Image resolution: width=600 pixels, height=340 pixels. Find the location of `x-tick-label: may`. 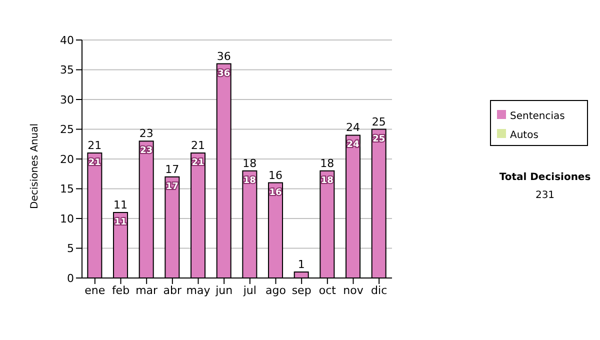

x-tick-label: may is located at coordinates (198, 290).